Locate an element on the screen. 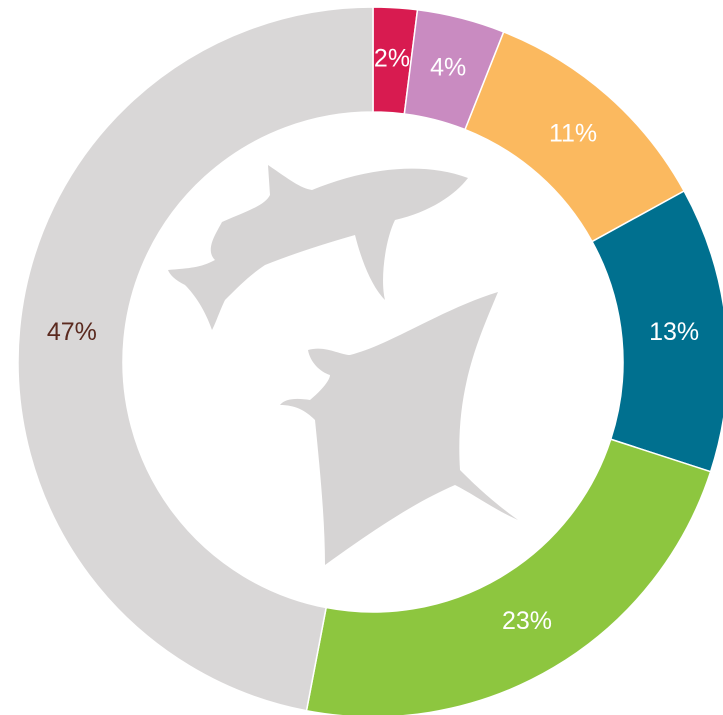 The width and height of the screenshot is (723, 715). value-label: 23% is located at coordinates (527, 621).